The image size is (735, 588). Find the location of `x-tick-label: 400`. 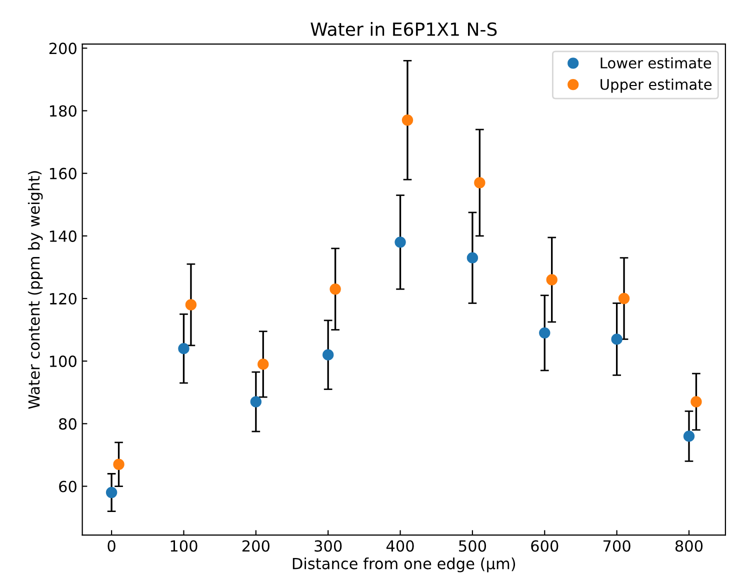

x-tick-label: 400 is located at coordinates (400, 546).